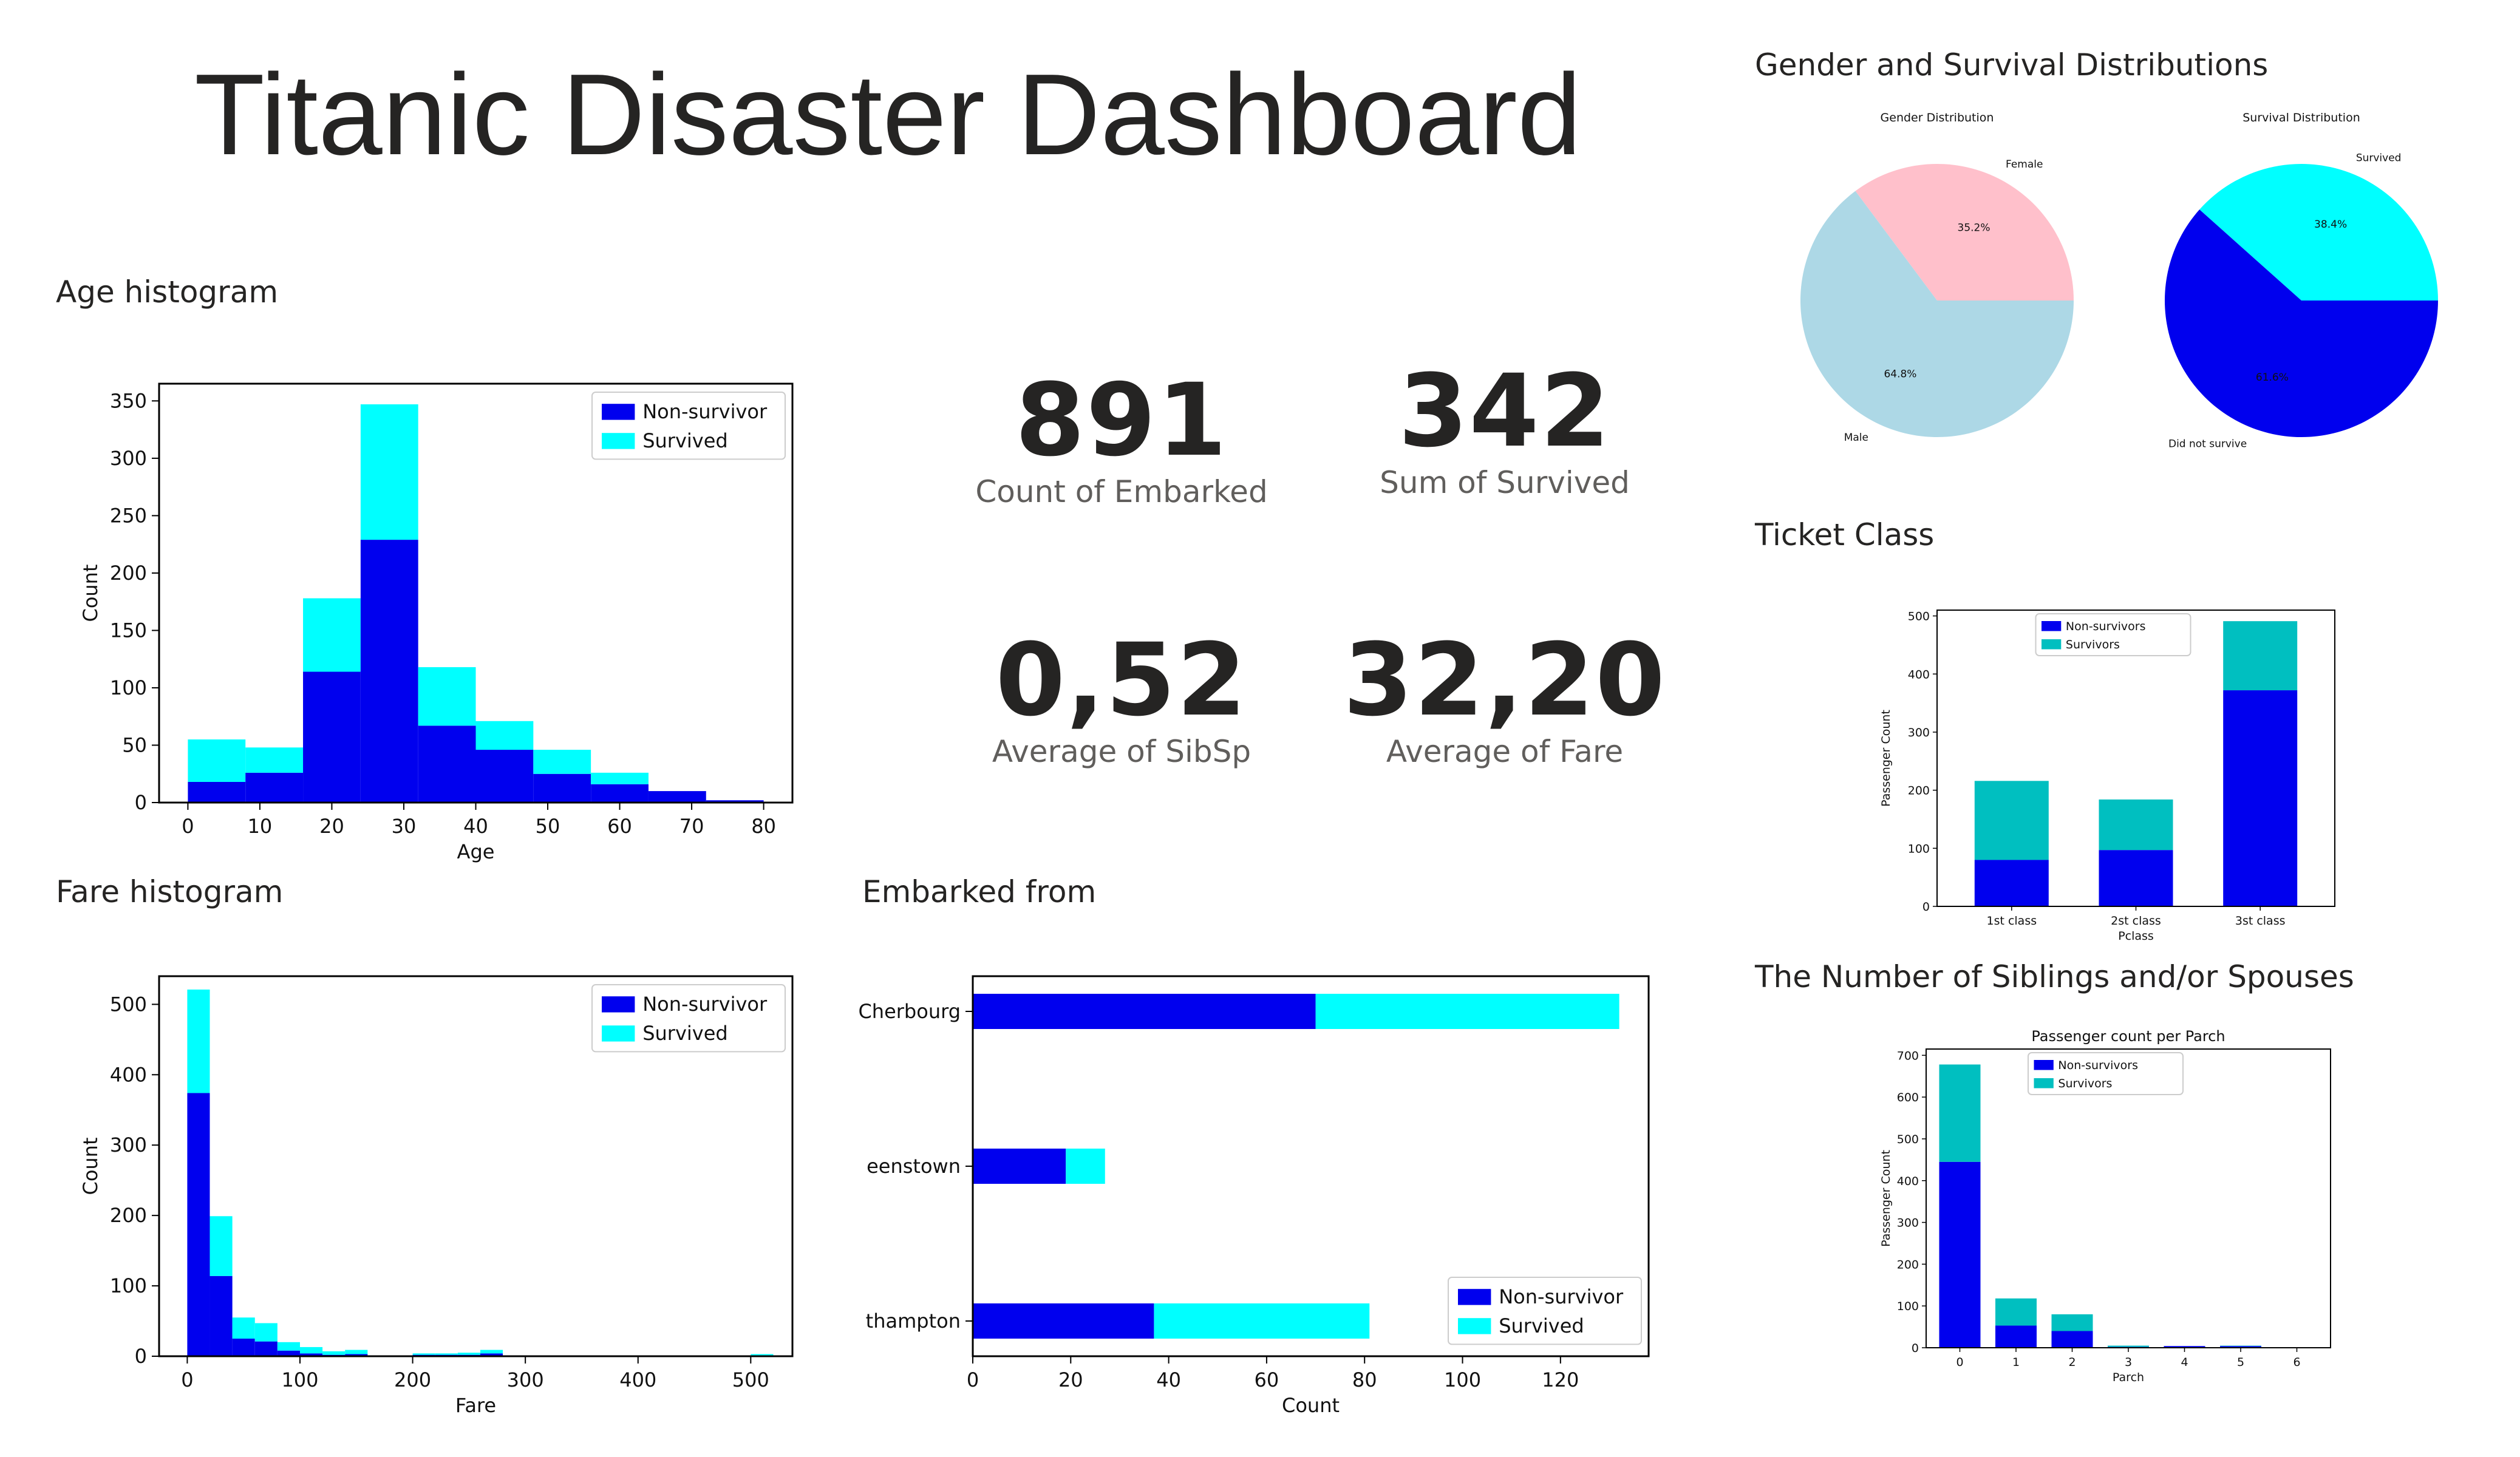  Describe the element at coordinates (128, 1215) in the screenshot. I see `fare-y-tick-label: 200` at that location.